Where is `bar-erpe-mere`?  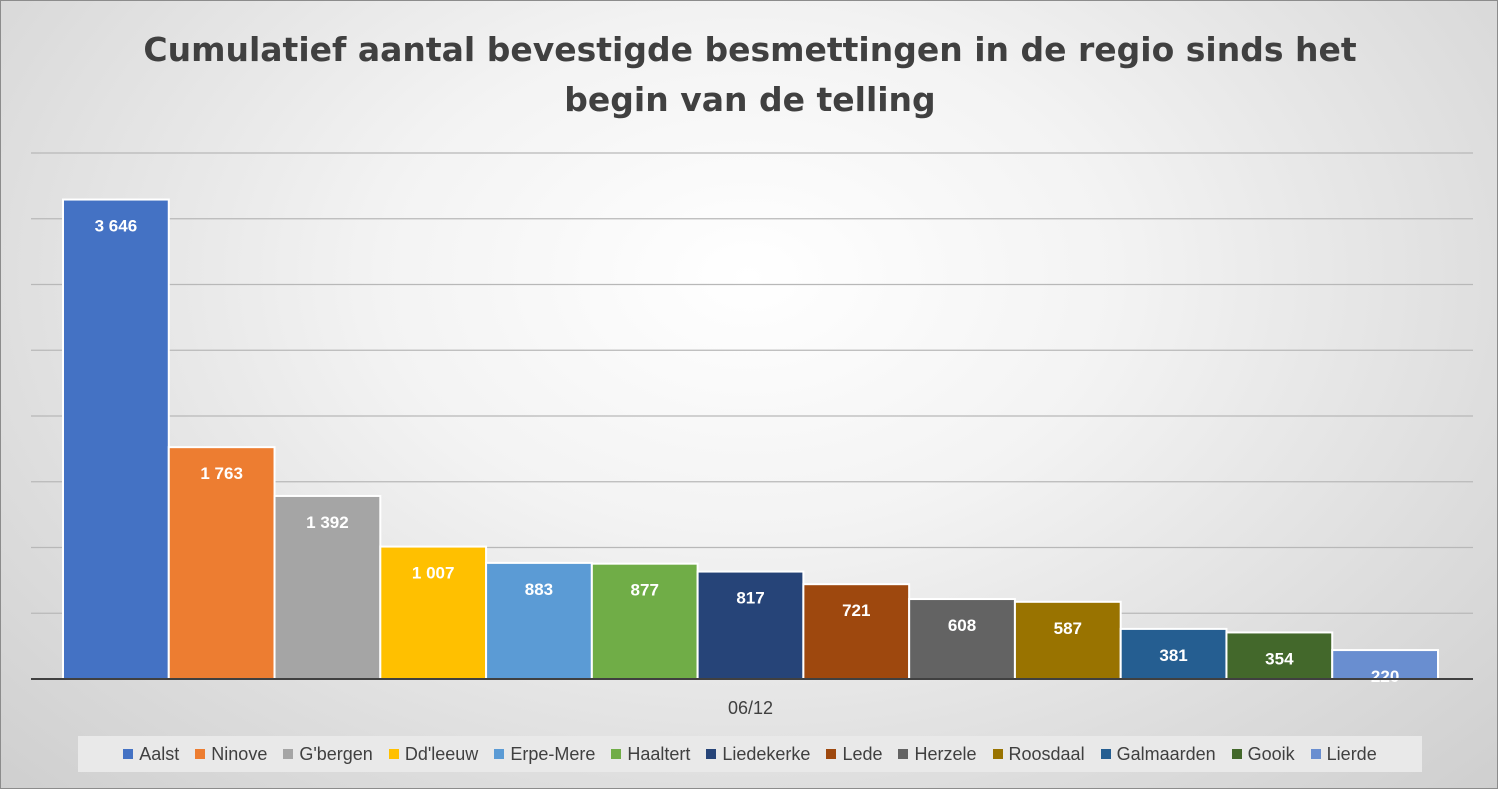 bar-erpe-mere is located at coordinates (539, 620).